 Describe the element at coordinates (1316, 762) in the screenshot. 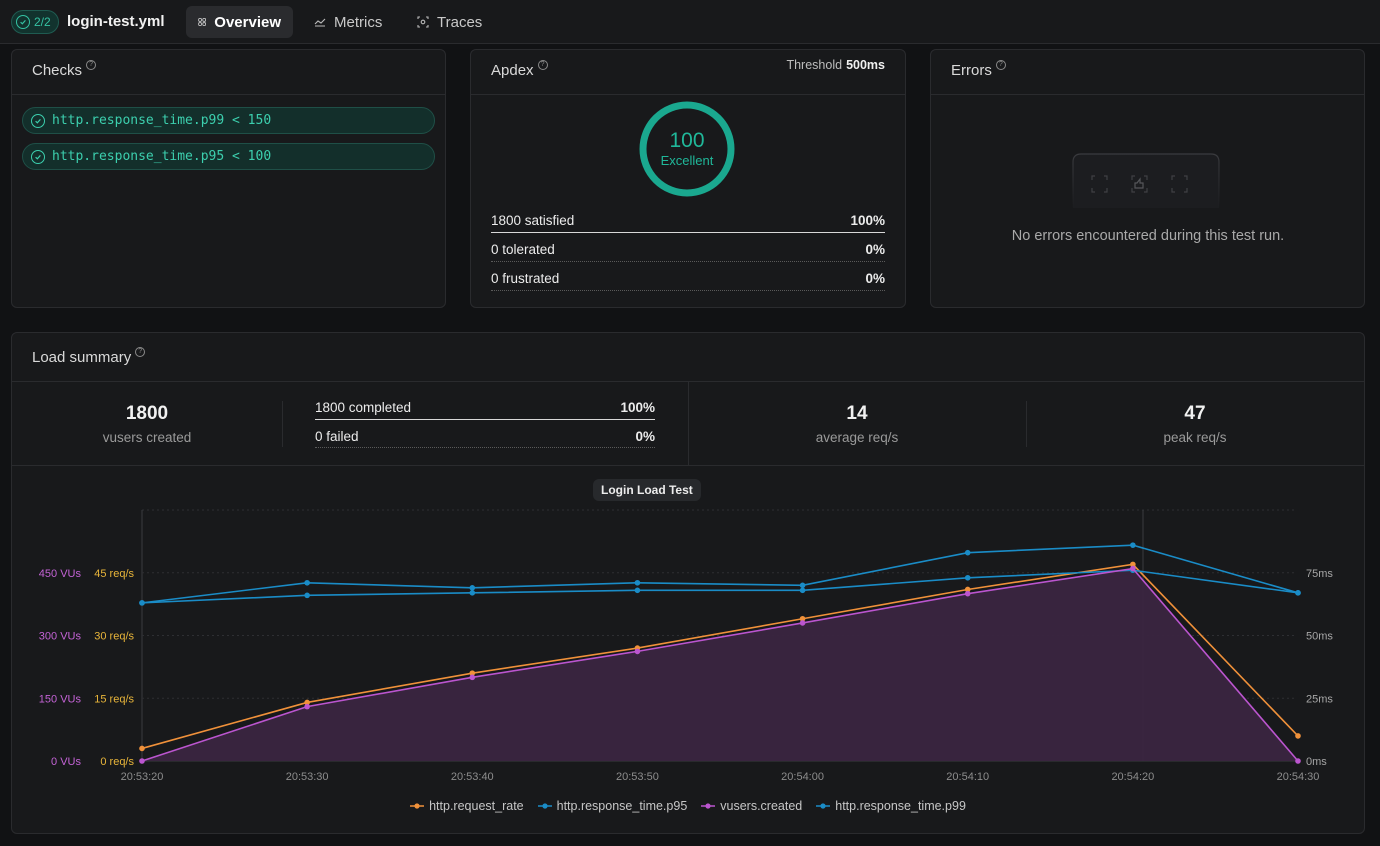

I see `y-tick-label-ms: 0ms` at that location.